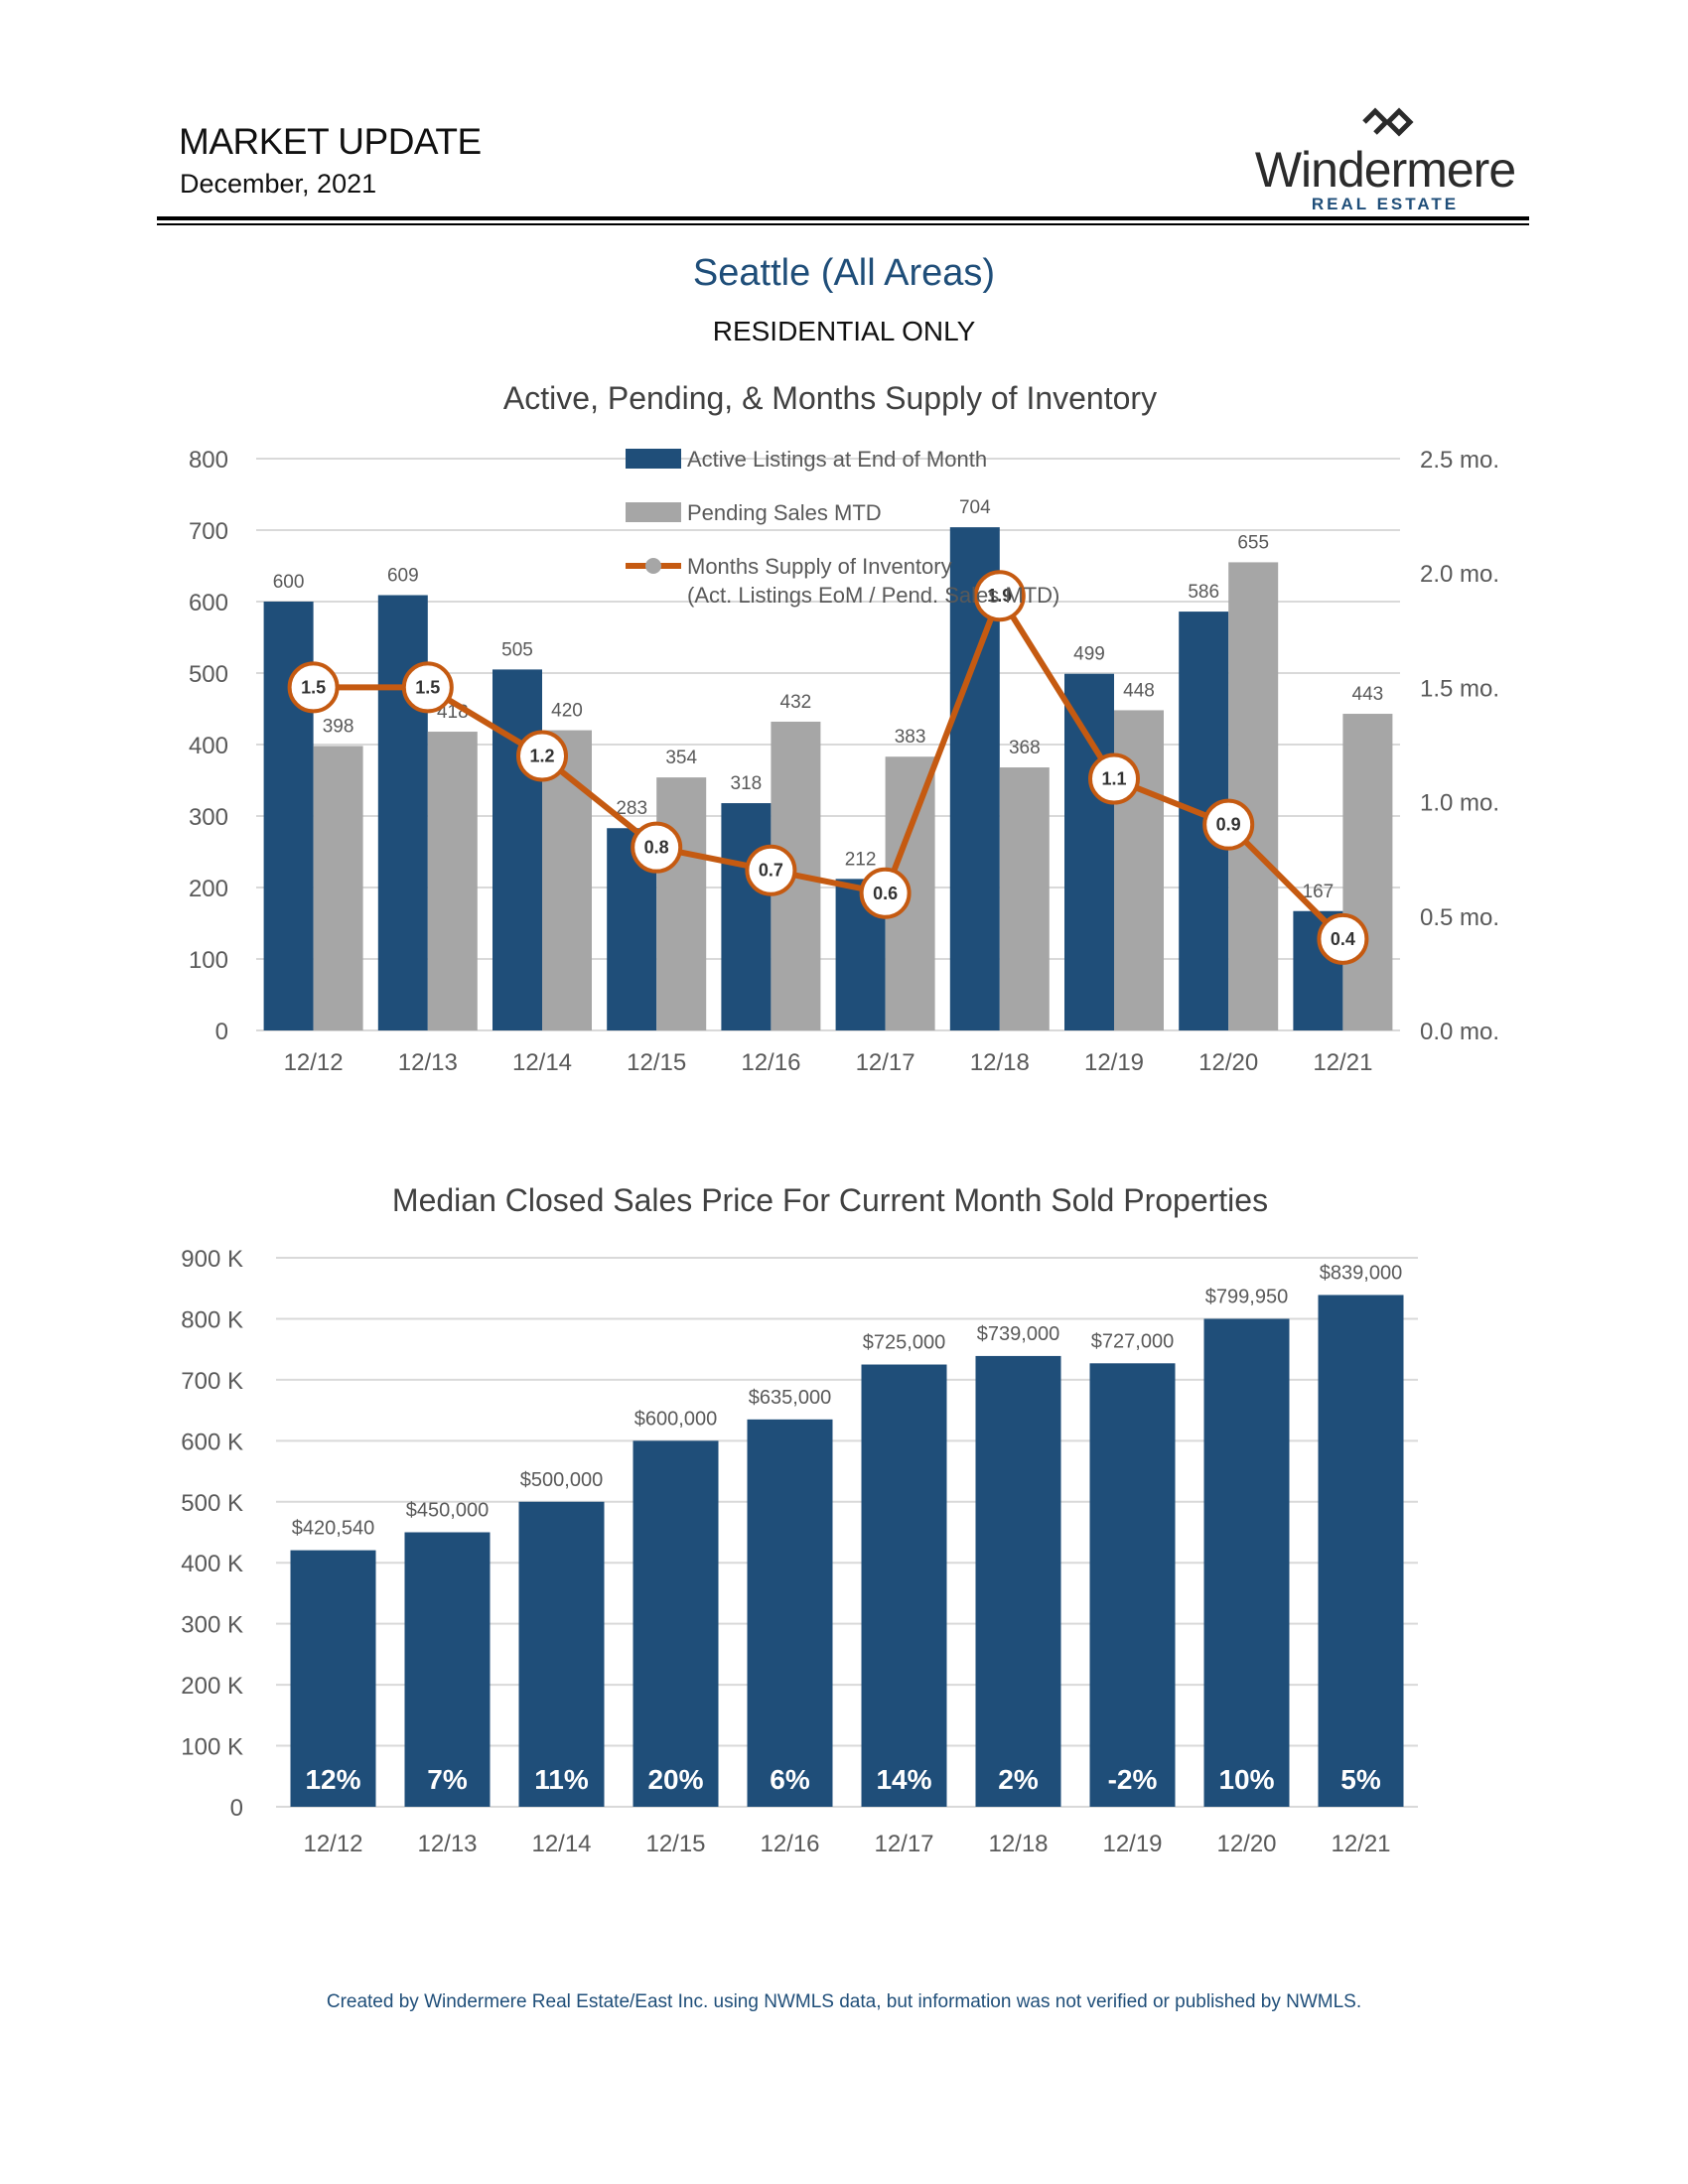 The width and height of the screenshot is (1688, 2184). Describe the element at coordinates (1319, 892) in the screenshot. I see `data-label-active: 167` at that location.